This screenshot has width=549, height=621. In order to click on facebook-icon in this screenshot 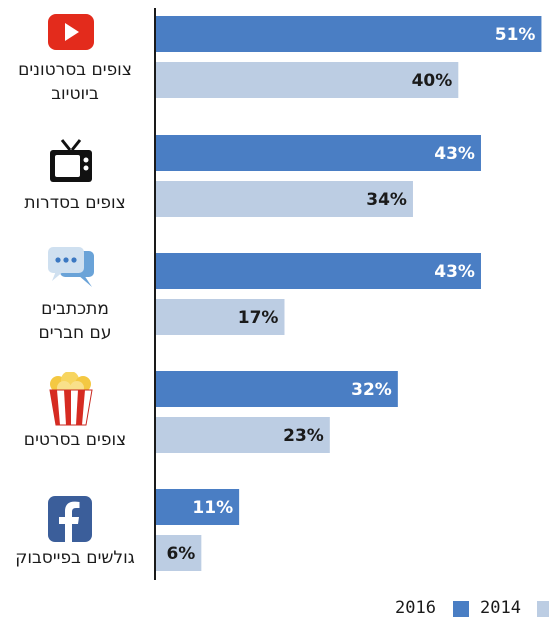, I will do `click(70, 519)`.